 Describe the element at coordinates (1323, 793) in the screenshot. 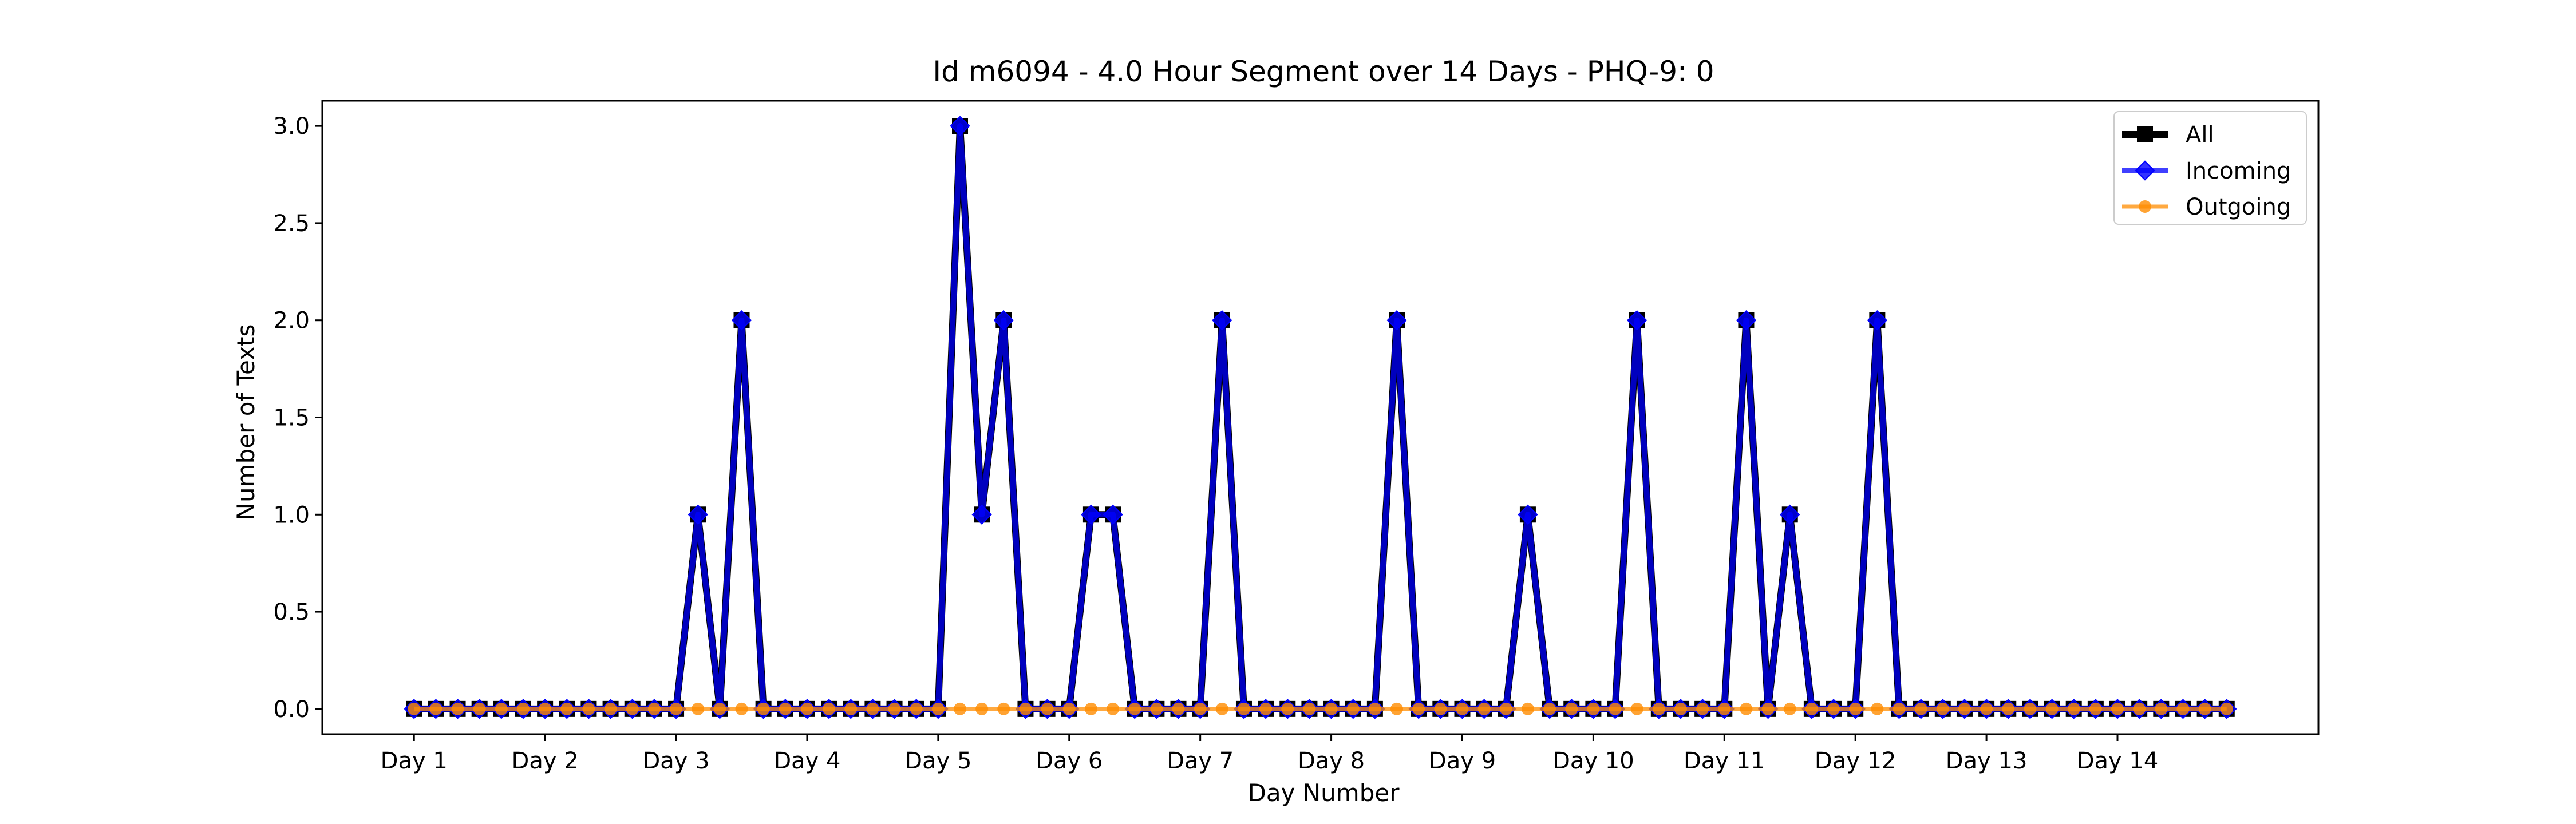

I see `x-axis-label: Day Number` at that location.